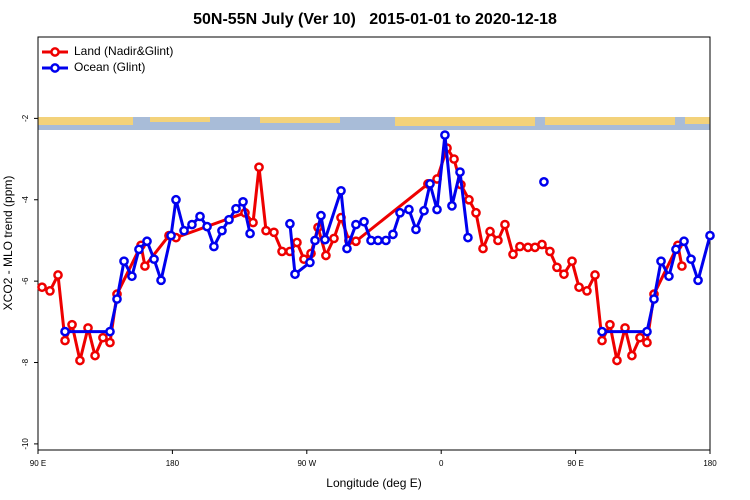 Image resolution: width=750 pixels, height=500 pixels. I want to click on map-strip, so click(374, 123).